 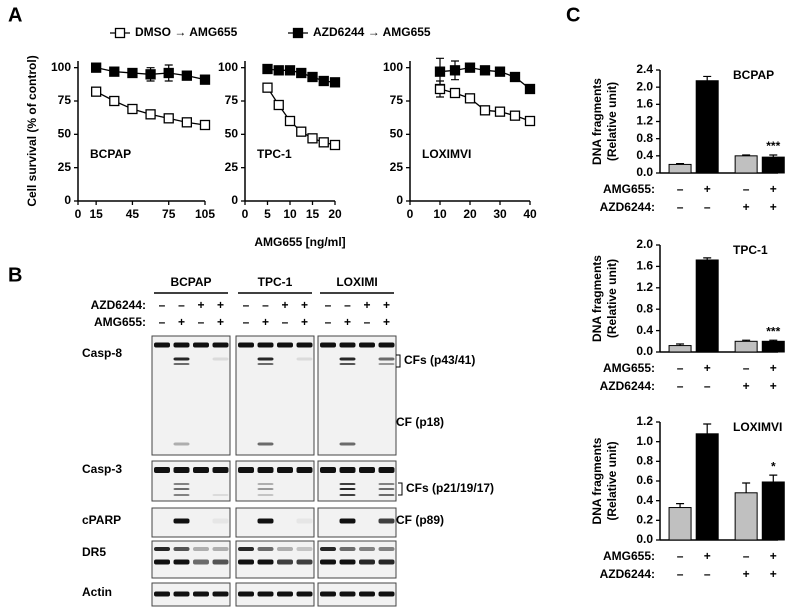 I want to click on panel-label: A, so click(x=15, y=15).